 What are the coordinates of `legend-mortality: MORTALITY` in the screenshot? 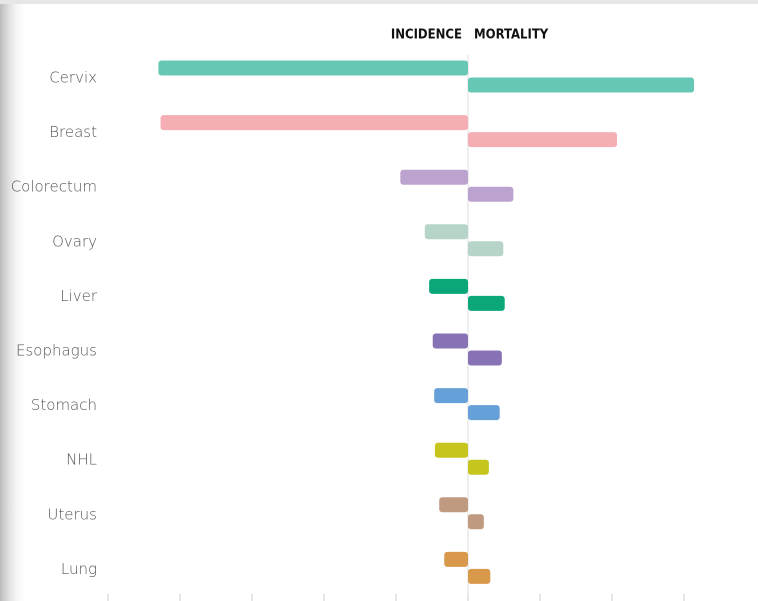 It's located at (511, 35).